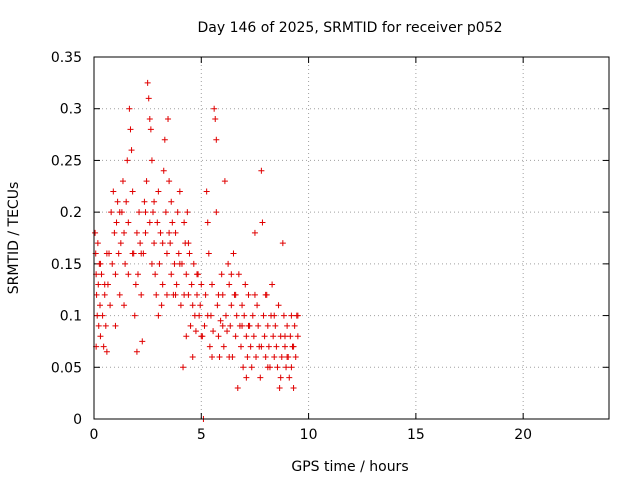  What do you see at coordinates (71, 110) in the screenshot?
I see `y-tick-label: 0.3` at bounding box center [71, 110].